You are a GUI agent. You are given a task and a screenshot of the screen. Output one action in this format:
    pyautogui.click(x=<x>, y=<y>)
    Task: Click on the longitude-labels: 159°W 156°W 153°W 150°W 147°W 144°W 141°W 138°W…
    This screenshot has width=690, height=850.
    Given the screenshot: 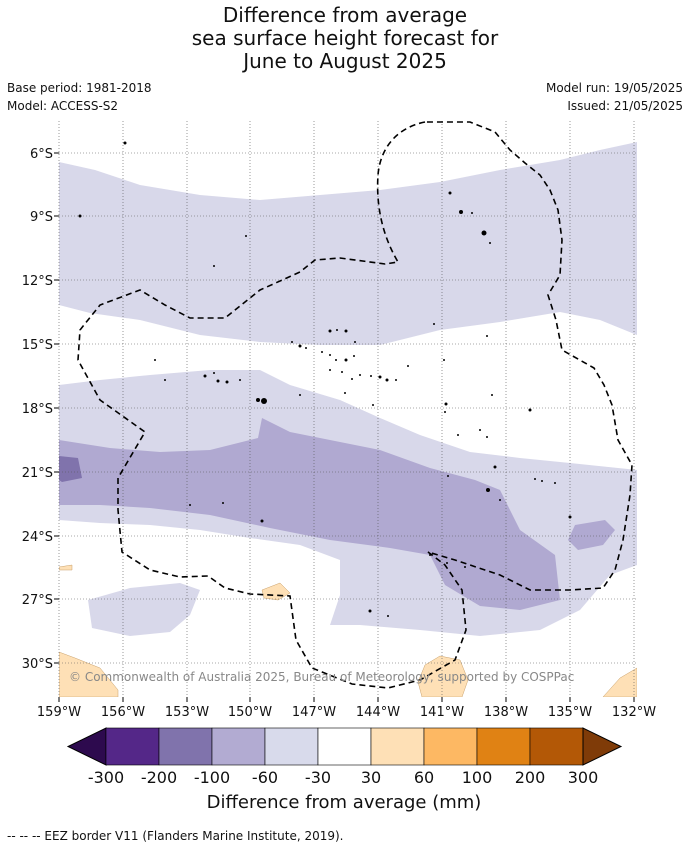 What is the action you would take?
    pyautogui.click(x=346, y=712)
    